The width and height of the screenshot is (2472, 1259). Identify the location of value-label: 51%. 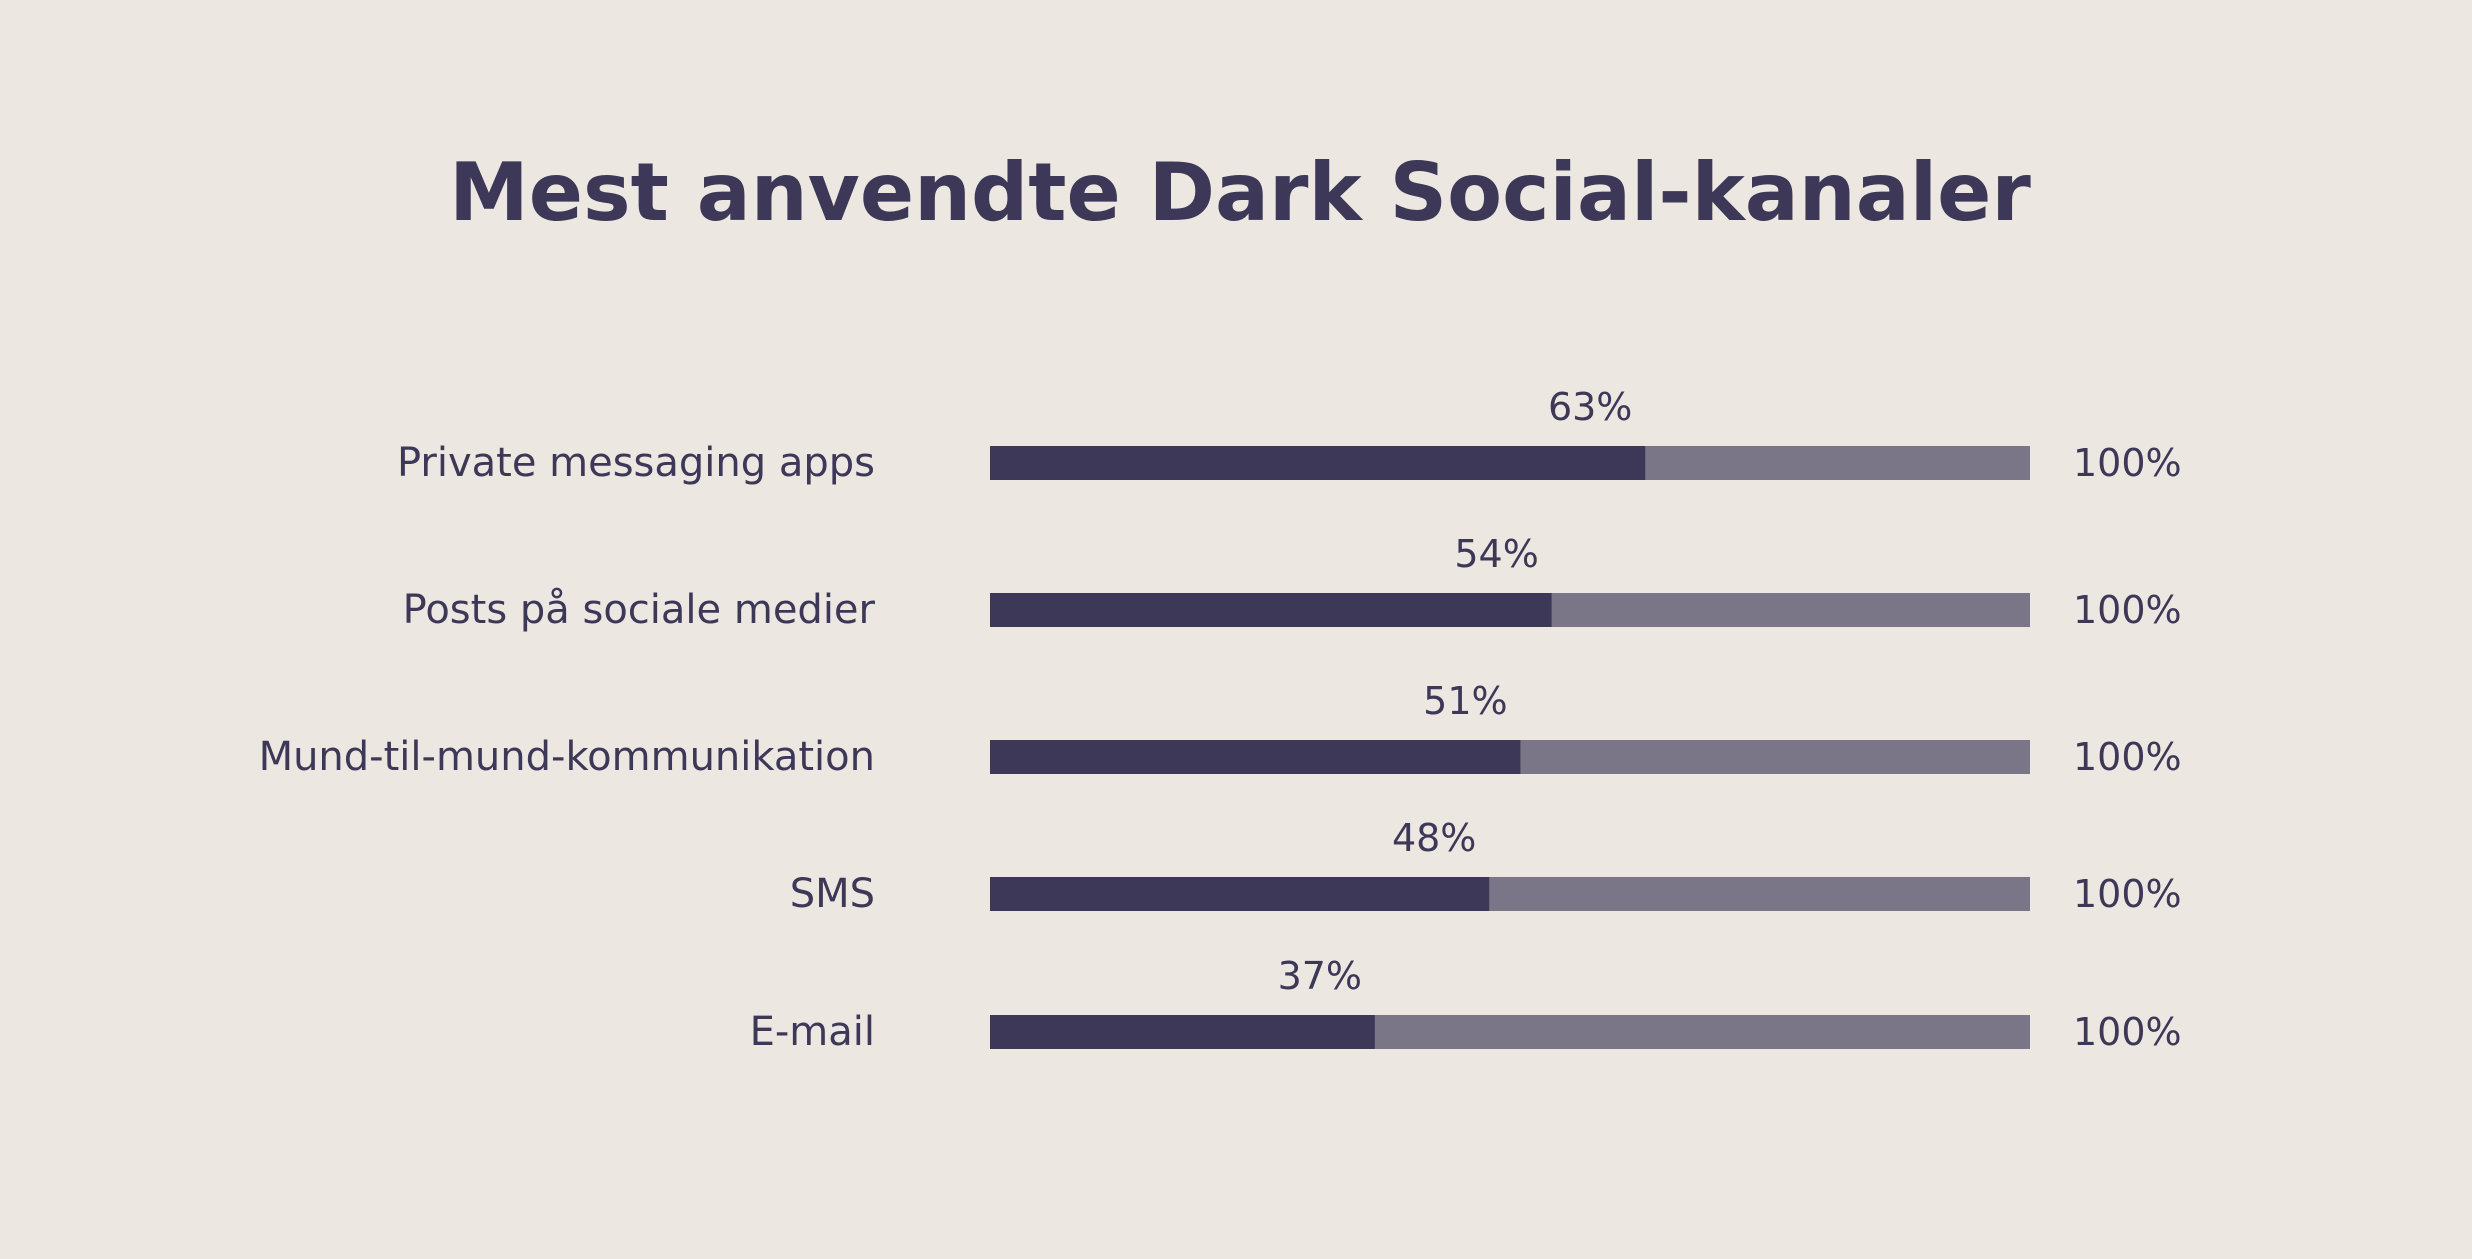
(1465, 701).